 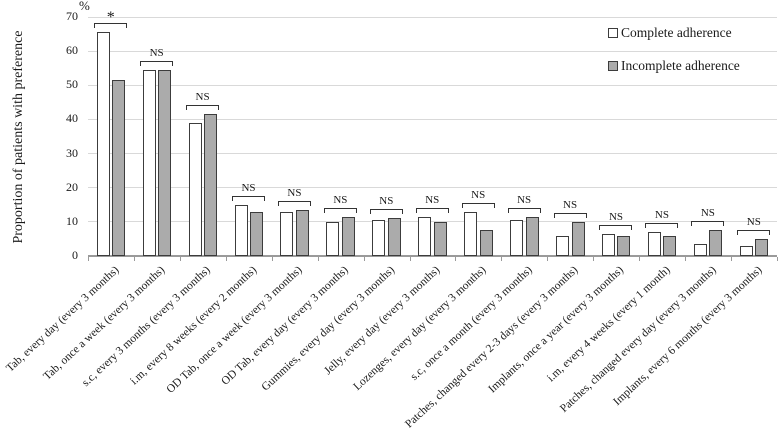 I want to click on legend-label-complete-adherence: Complete adherence, so click(x=676, y=32).